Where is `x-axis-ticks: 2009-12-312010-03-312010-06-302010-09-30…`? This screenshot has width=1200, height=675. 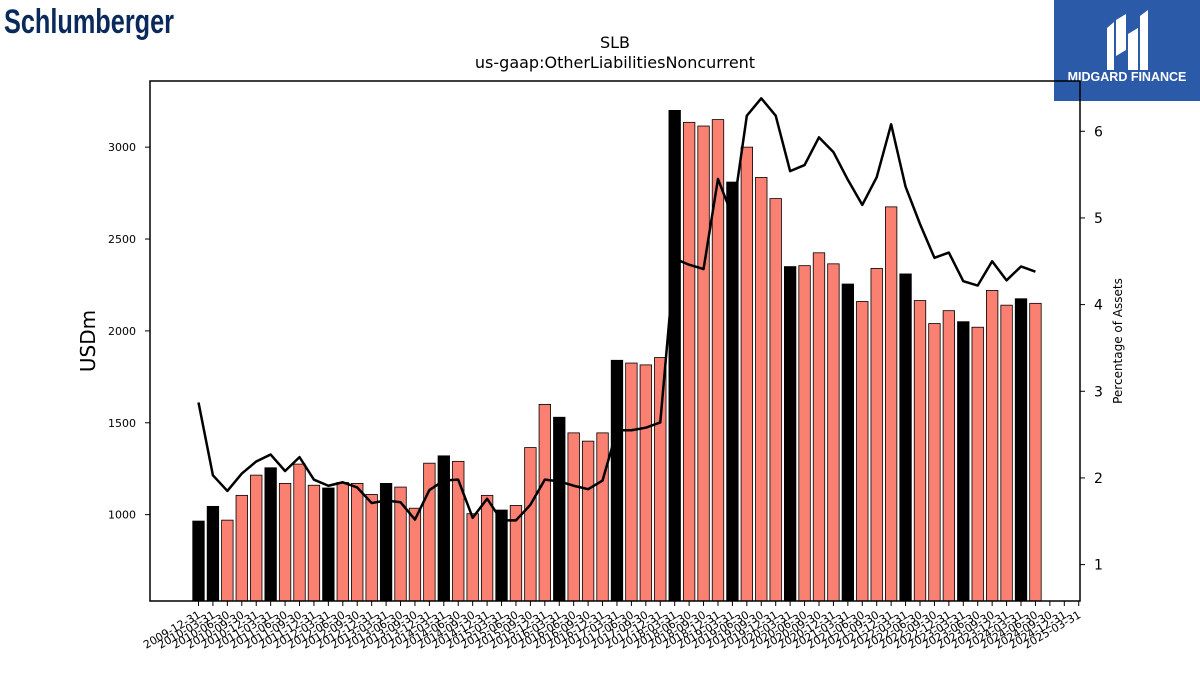 x-axis-ticks: 2009-12-312010-03-312010-06-302010-09-30… is located at coordinates (612, 626).